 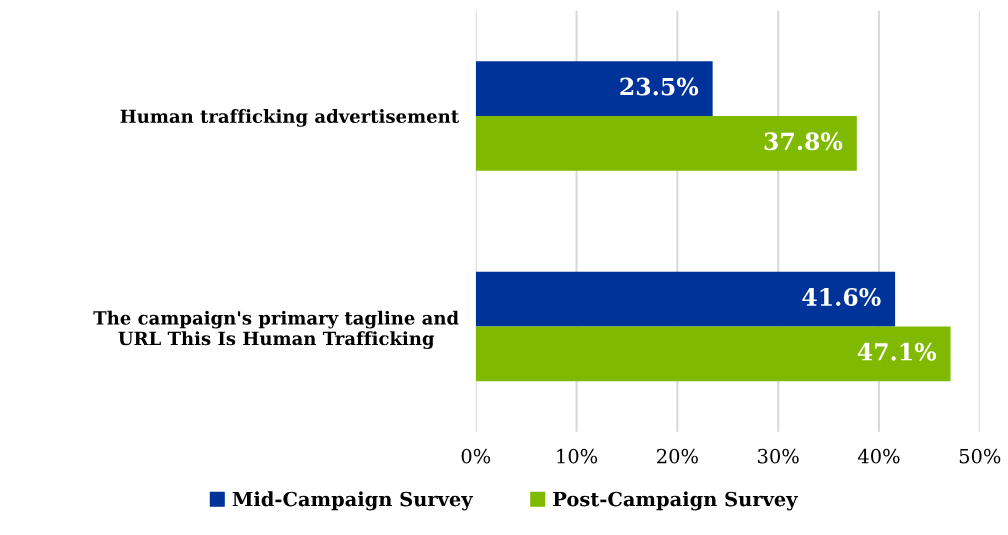 I want to click on legend-label: Mid-Campaign Survey, so click(x=353, y=501).